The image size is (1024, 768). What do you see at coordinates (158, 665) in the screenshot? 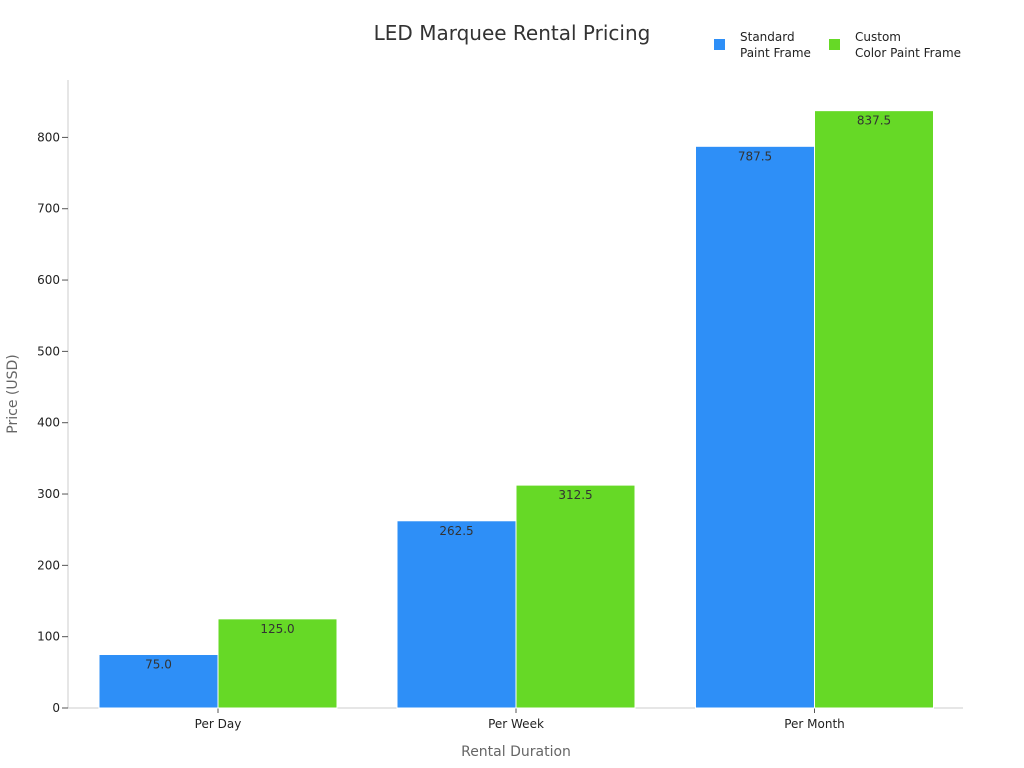
I see `bar-value-label: 75.0` at bounding box center [158, 665].